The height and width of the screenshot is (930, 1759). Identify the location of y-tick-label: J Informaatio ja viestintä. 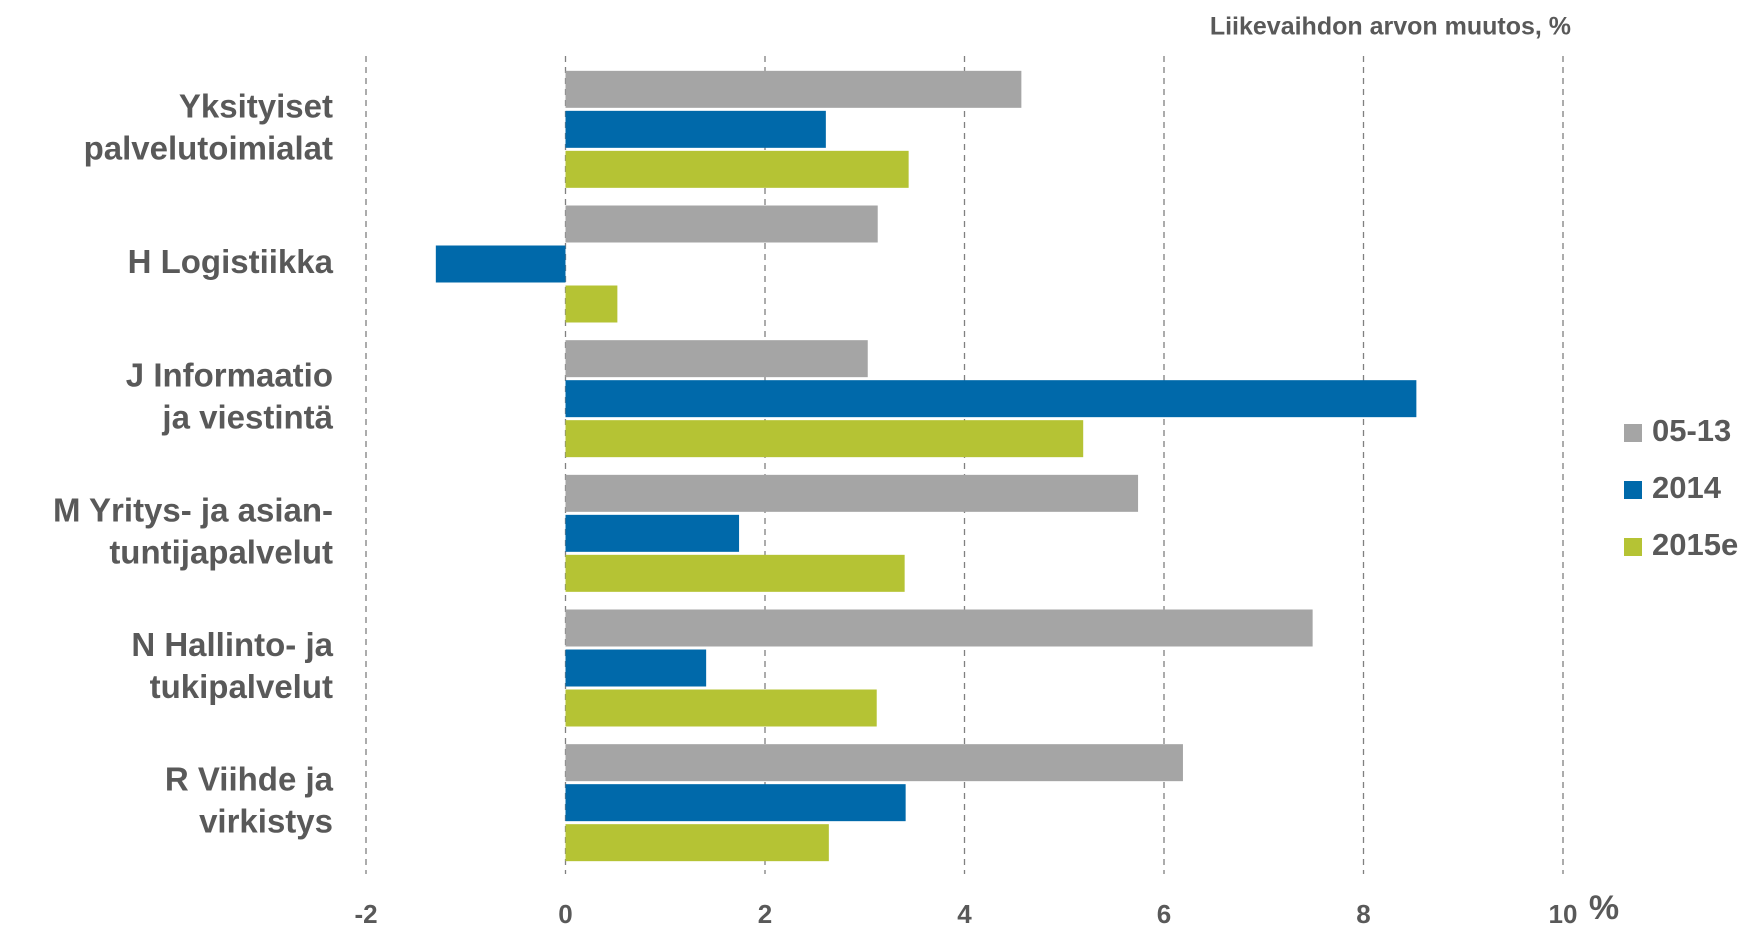
(230, 395).